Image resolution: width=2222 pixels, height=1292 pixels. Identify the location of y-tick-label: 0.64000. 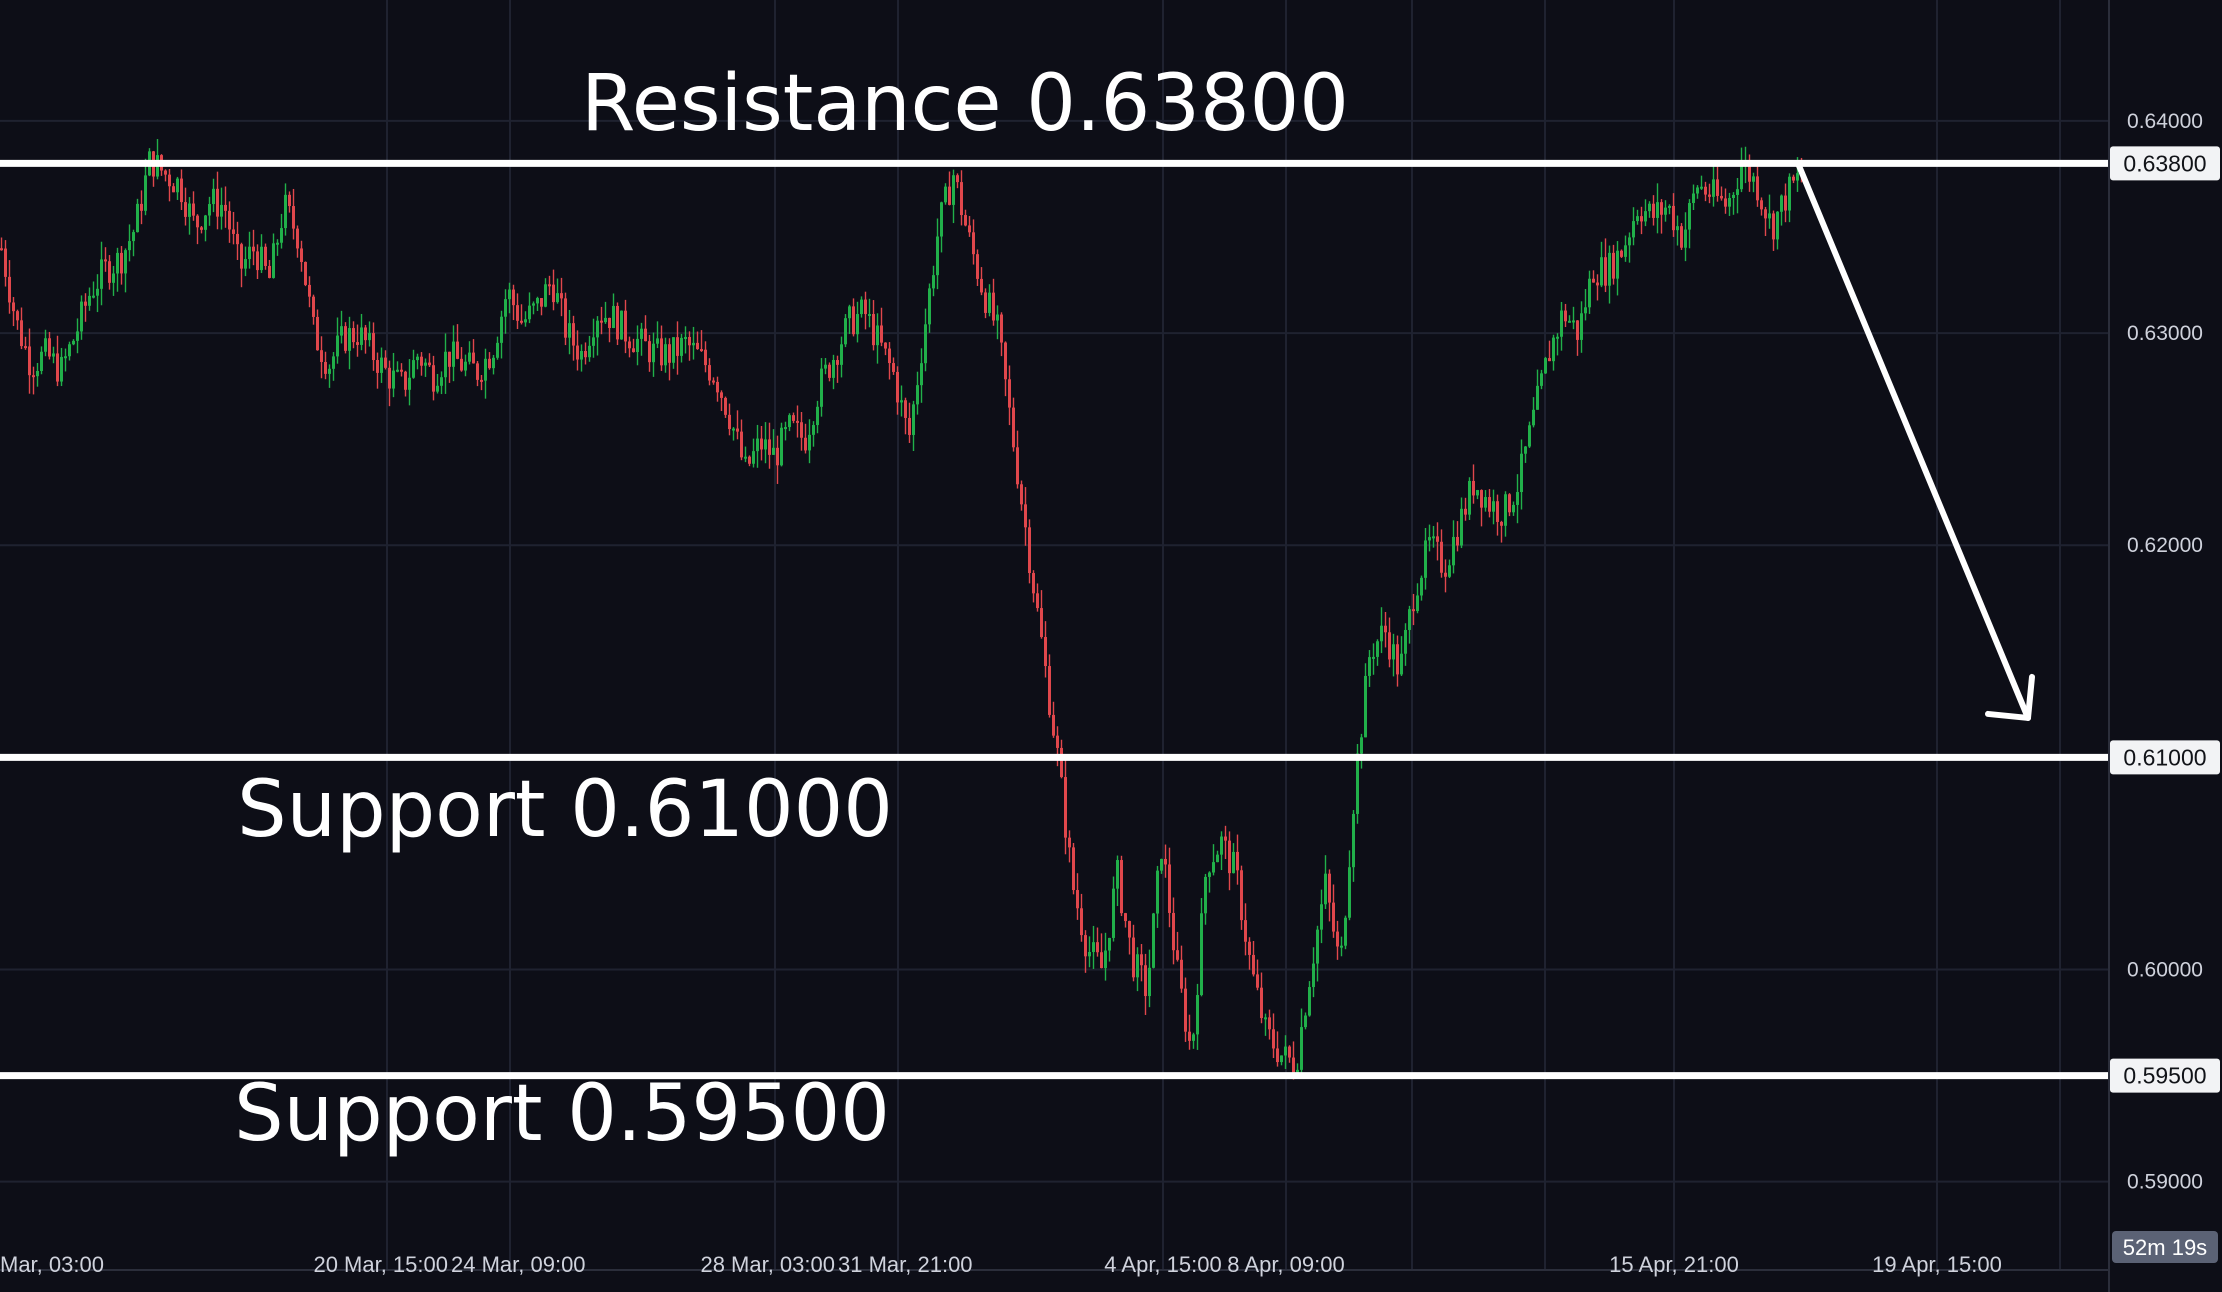
(2165, 121).